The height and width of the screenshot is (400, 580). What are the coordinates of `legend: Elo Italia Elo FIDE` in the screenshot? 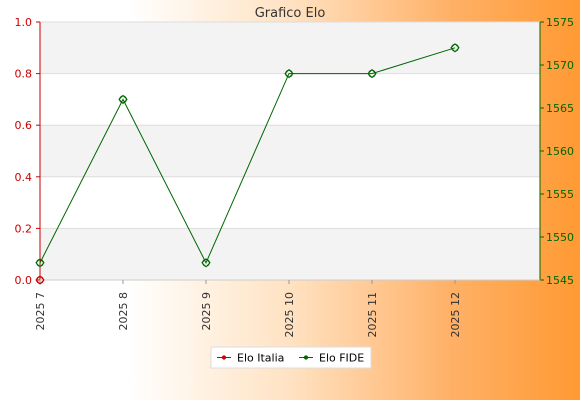 It's located at (291, 357).